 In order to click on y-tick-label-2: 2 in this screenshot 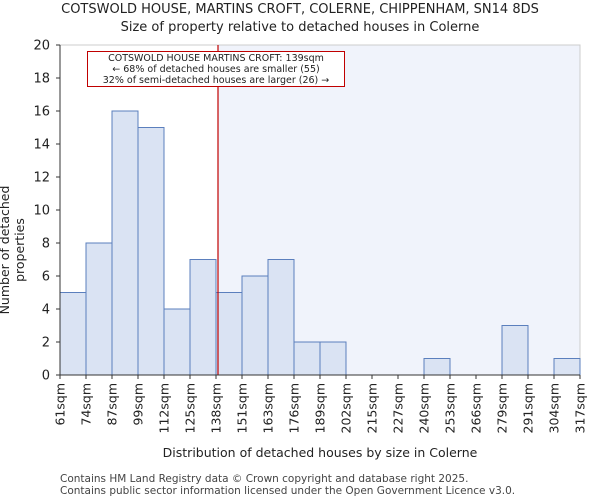, I will do `click(46, 343)`.